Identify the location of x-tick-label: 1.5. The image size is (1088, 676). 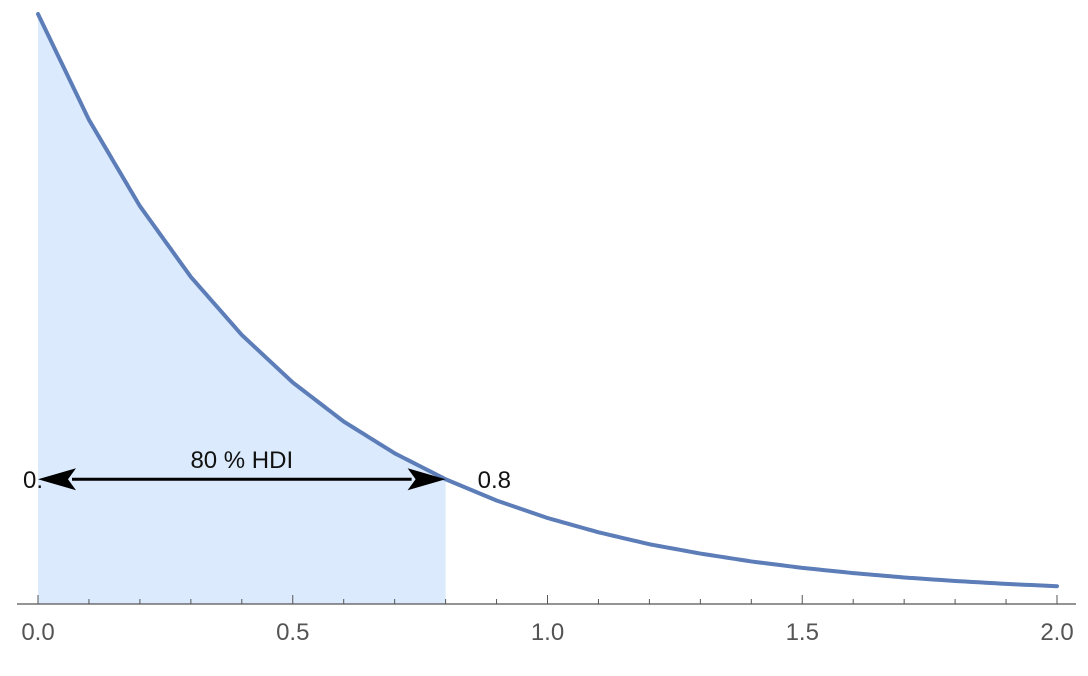
(802, 632).